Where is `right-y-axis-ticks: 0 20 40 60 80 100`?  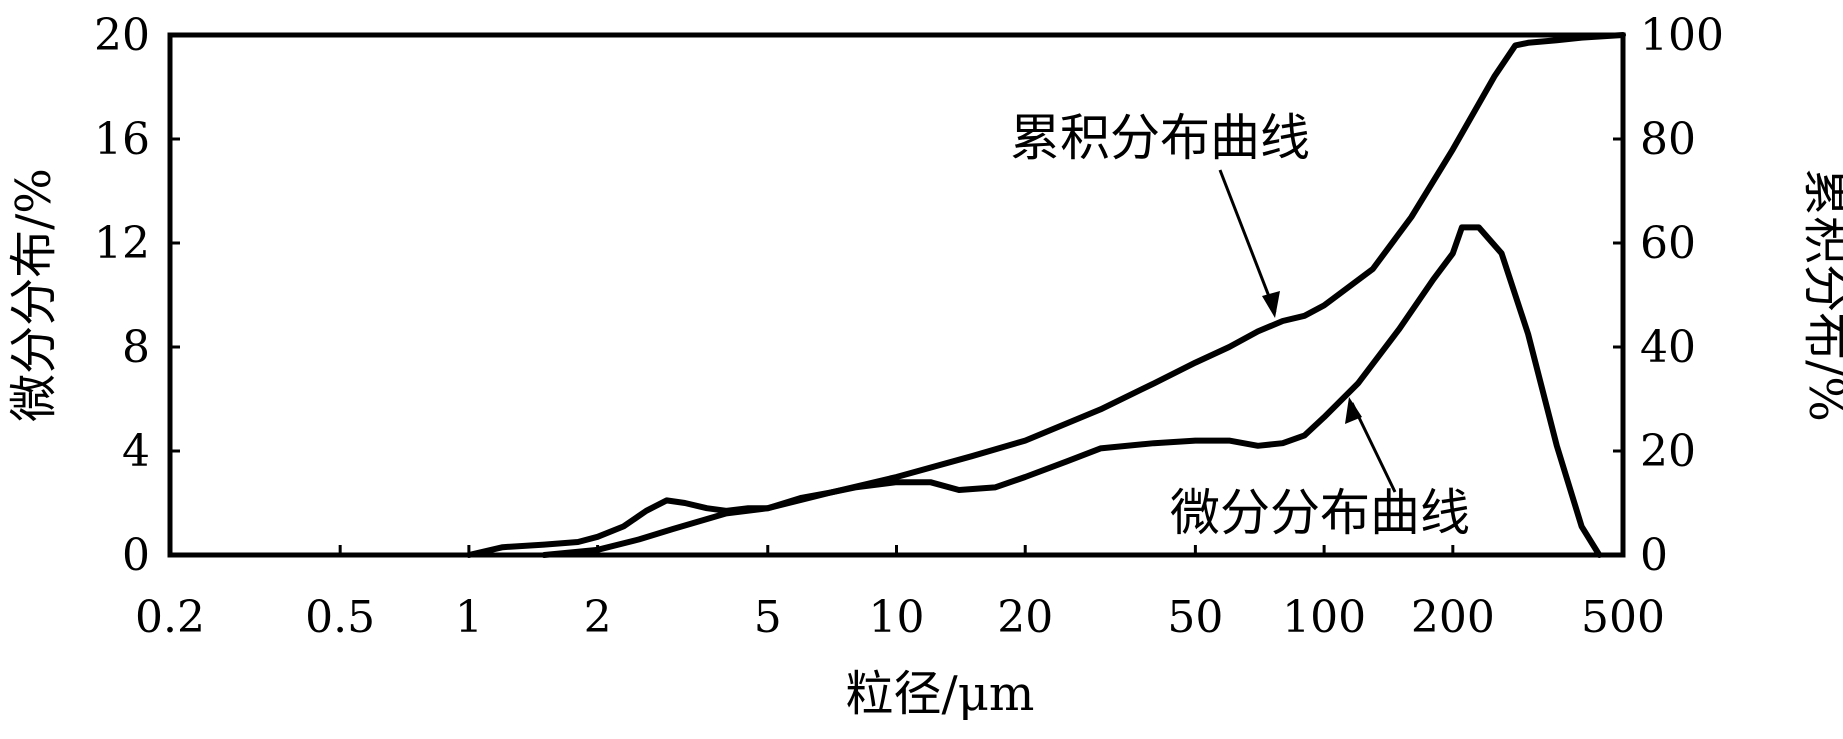 right-y-axis-ticks: 0 20 40 60 80 100 is located at coordinates (1668, 295).